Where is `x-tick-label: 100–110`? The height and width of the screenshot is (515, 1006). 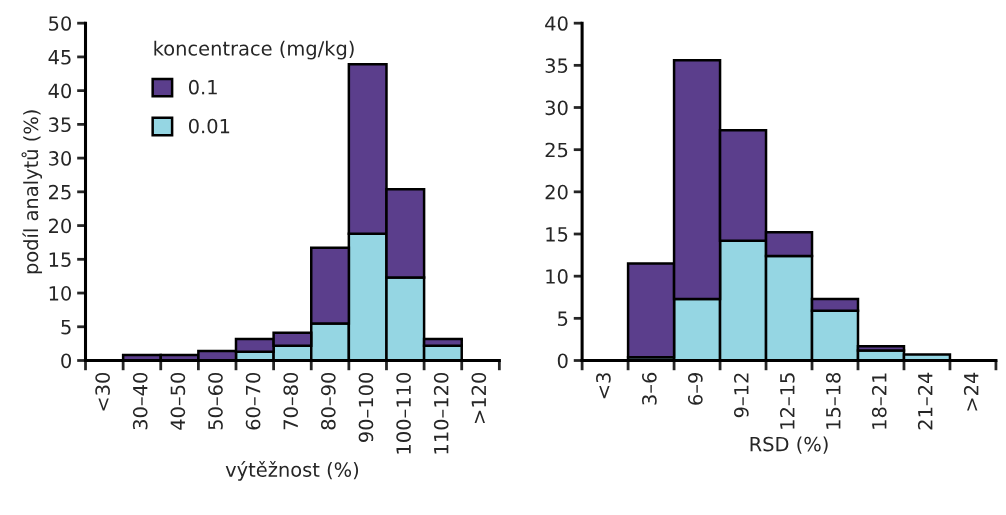
x-tick-label: 100–110 is located at coordinates (403, 413).